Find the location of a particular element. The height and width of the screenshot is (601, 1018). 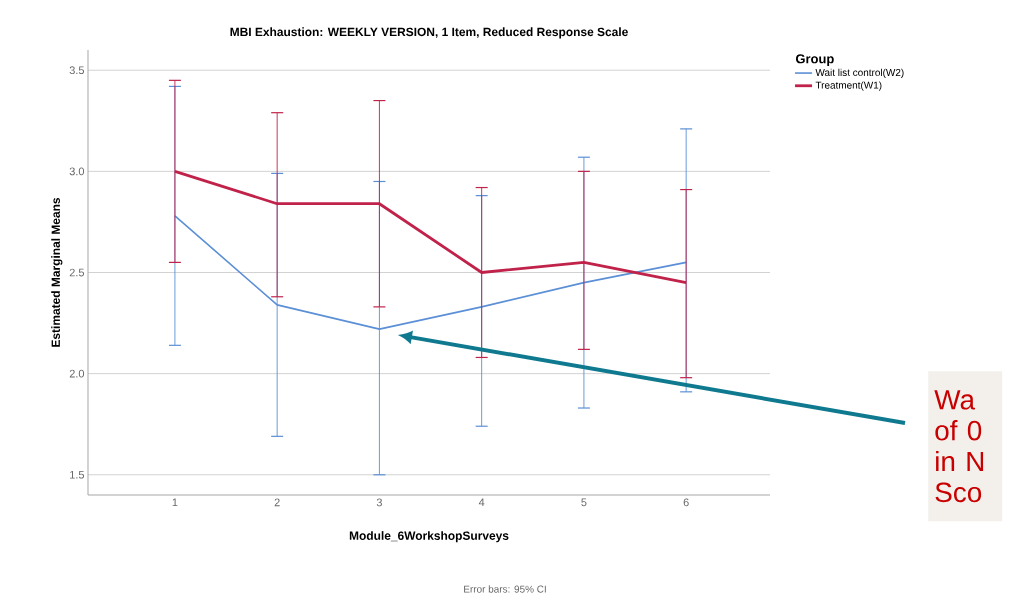

text: Wa of 0 in N Sco is located at coordinates (959, 446).